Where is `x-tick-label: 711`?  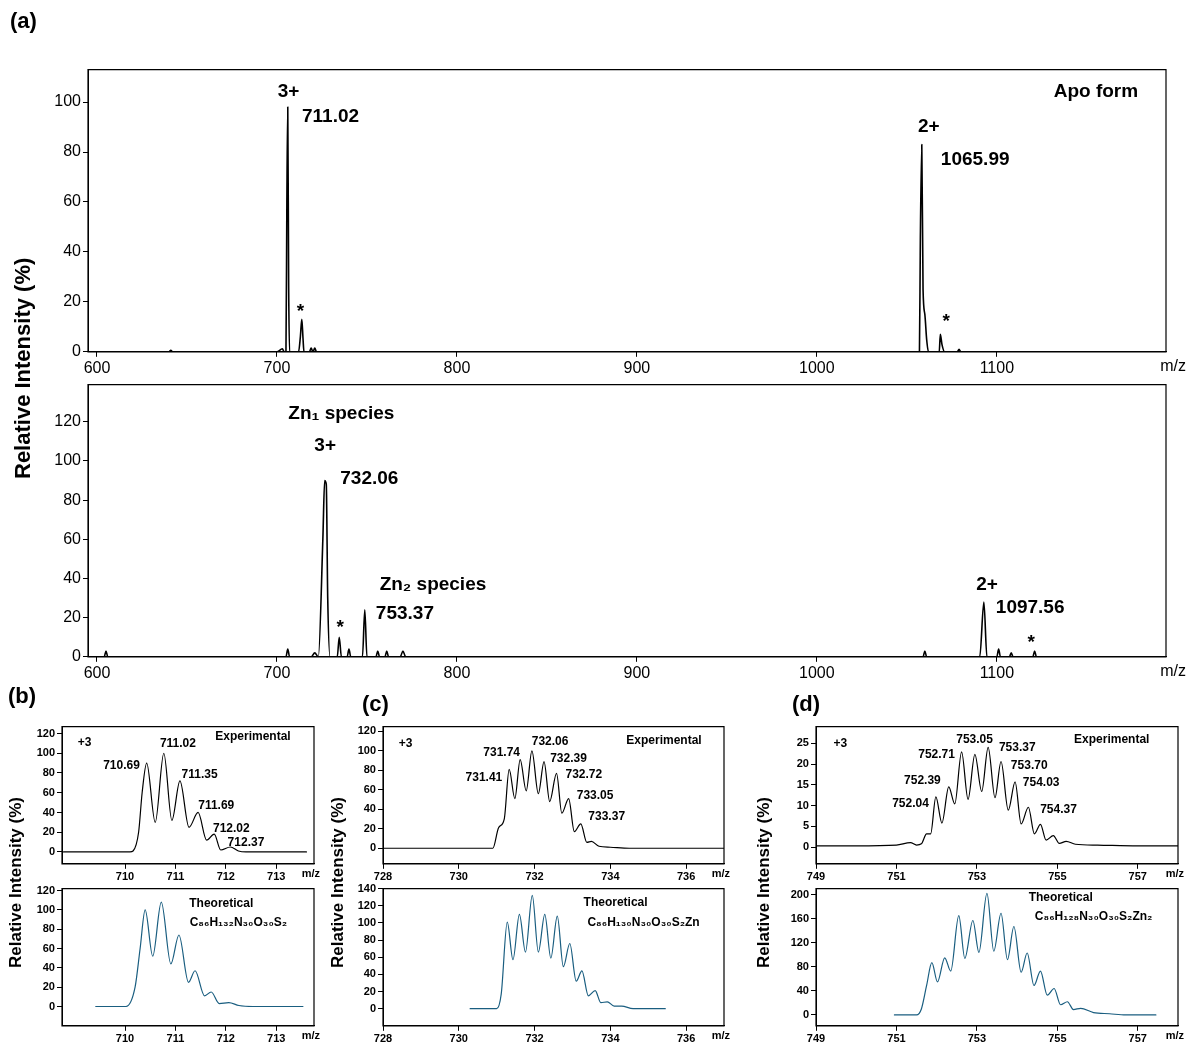
x-tick-label: 711 is located at coordinates (175, 1038).